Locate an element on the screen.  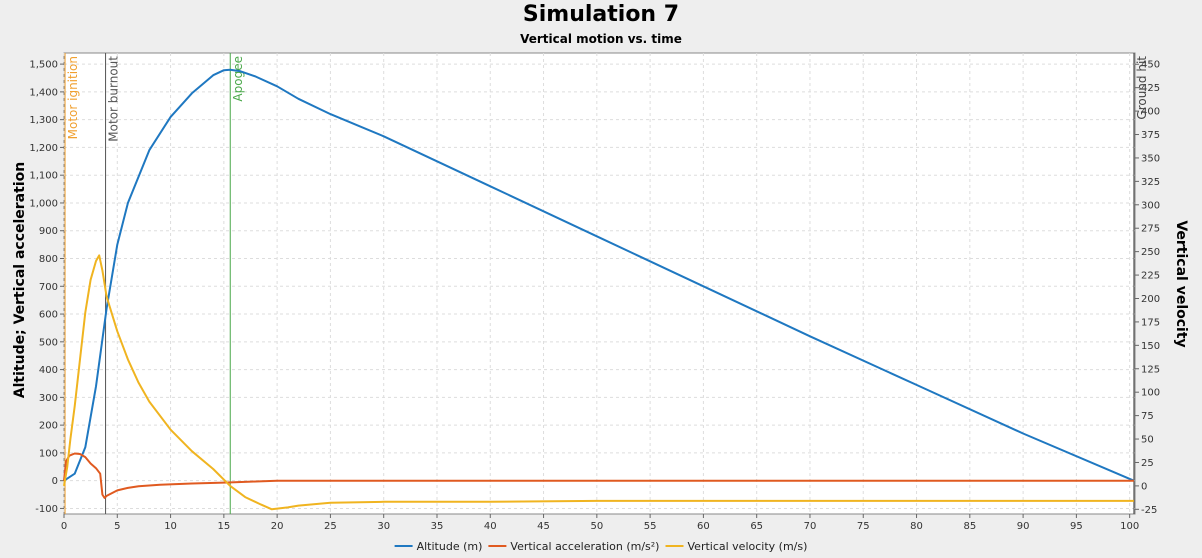
event-label: Apogee is located at coordinates (238, 79).